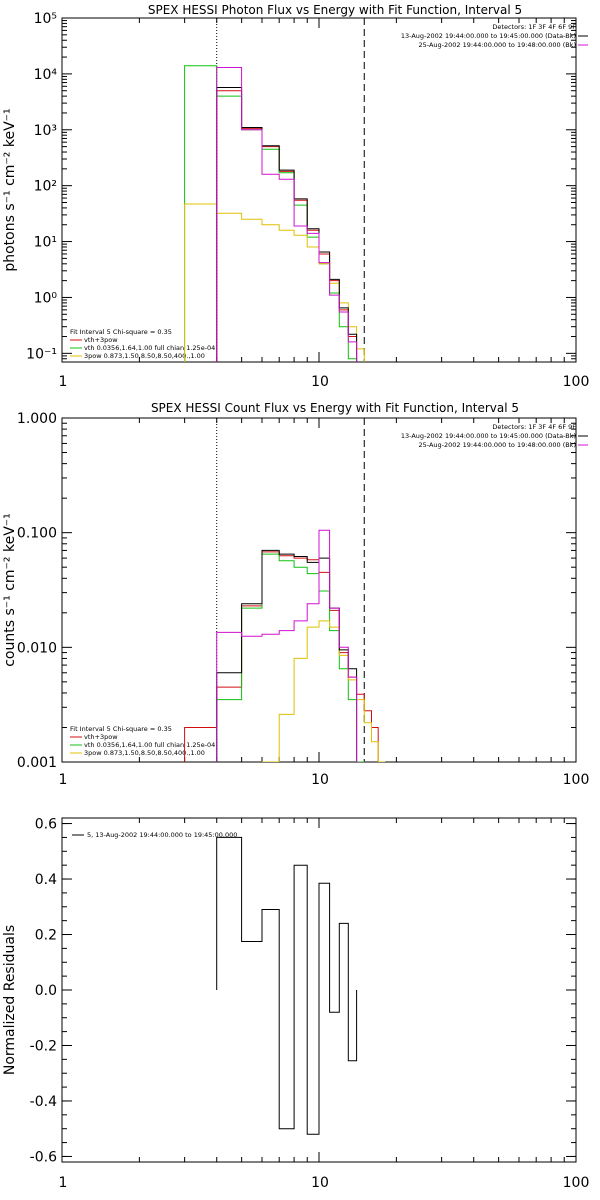 The image size is (600, 1200). I want to click on y-tick-label: 0.6, so click(46, 825).